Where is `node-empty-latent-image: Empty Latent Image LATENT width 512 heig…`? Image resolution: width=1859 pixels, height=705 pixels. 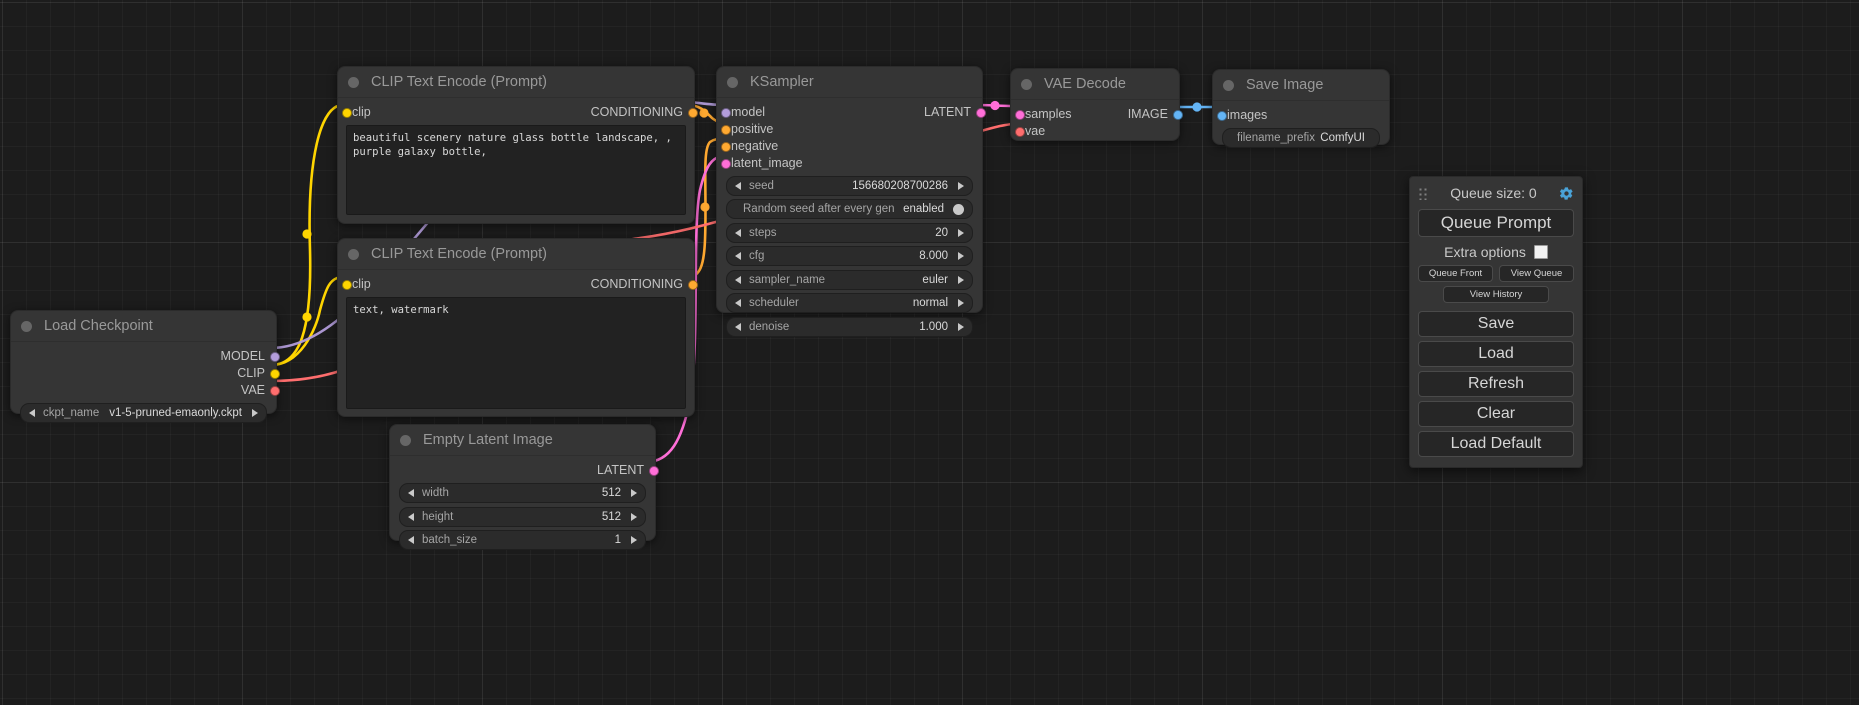 node-empty-latent-image: Empty Latent Image LATENT width 512 heig… is located at coordinates (524, 487).